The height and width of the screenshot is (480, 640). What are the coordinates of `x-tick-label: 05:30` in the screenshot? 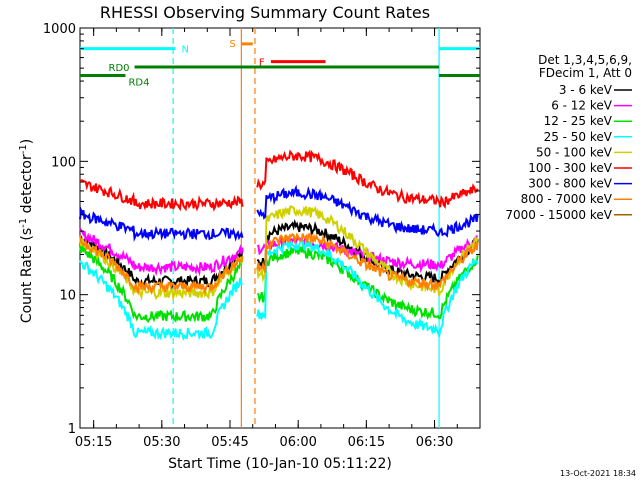 It's located at (161, 442).